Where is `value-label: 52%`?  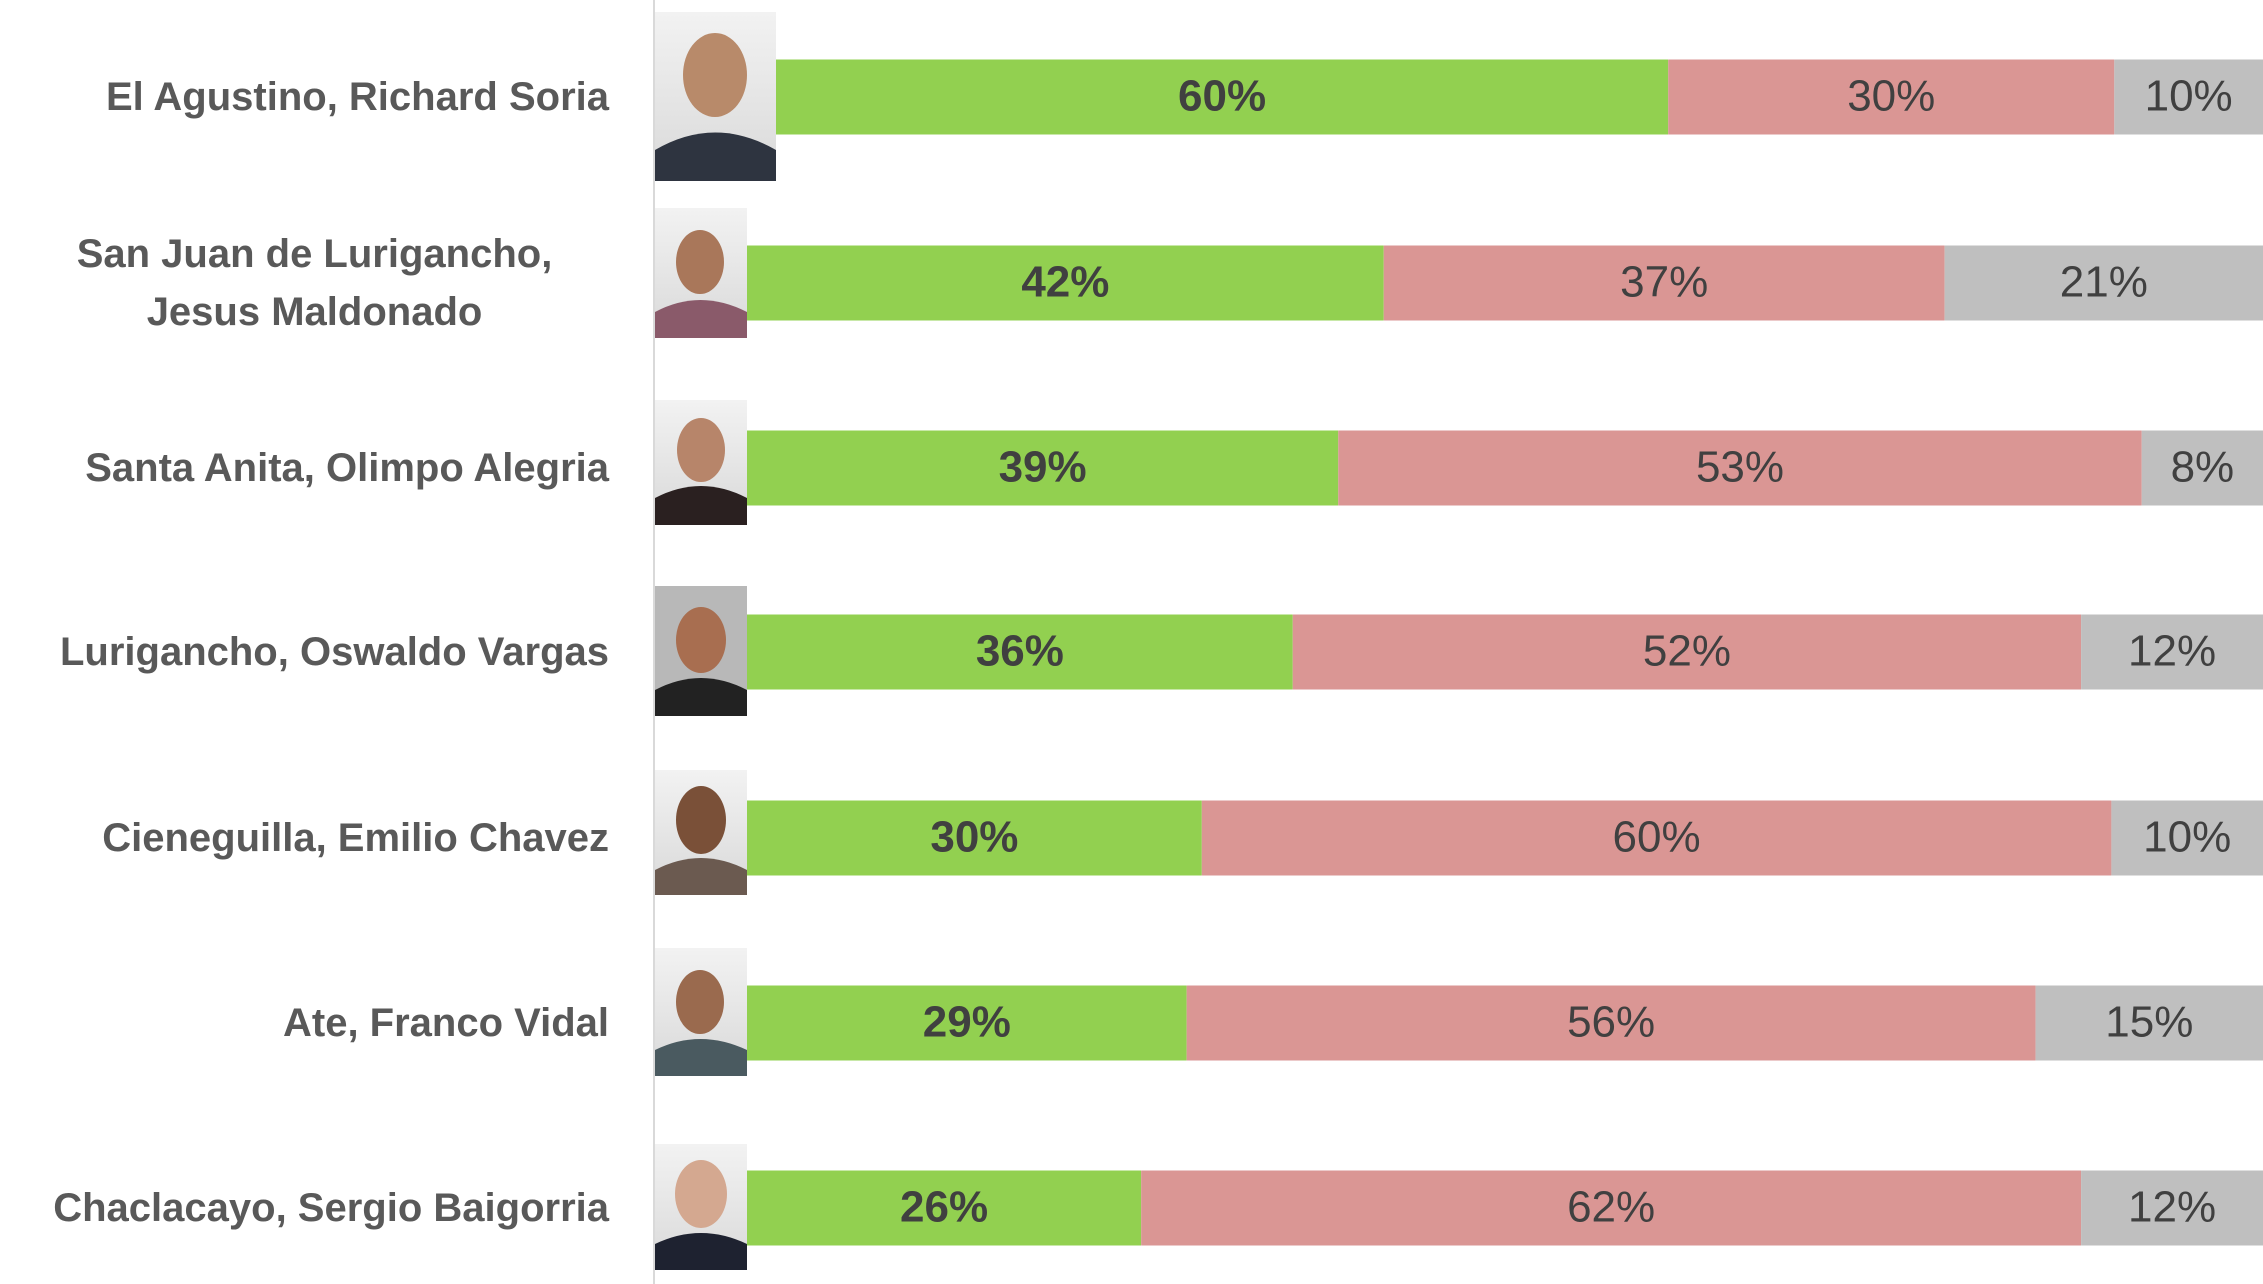 value-label: 52% is located at coordinates (1687, 651).